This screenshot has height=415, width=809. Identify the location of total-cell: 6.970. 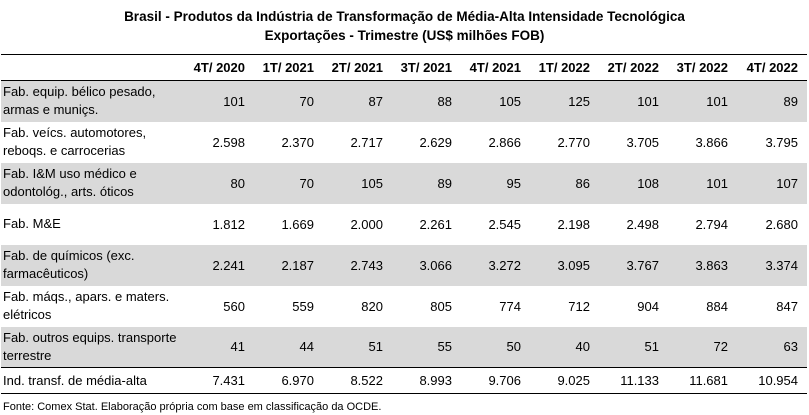
(297, 380).